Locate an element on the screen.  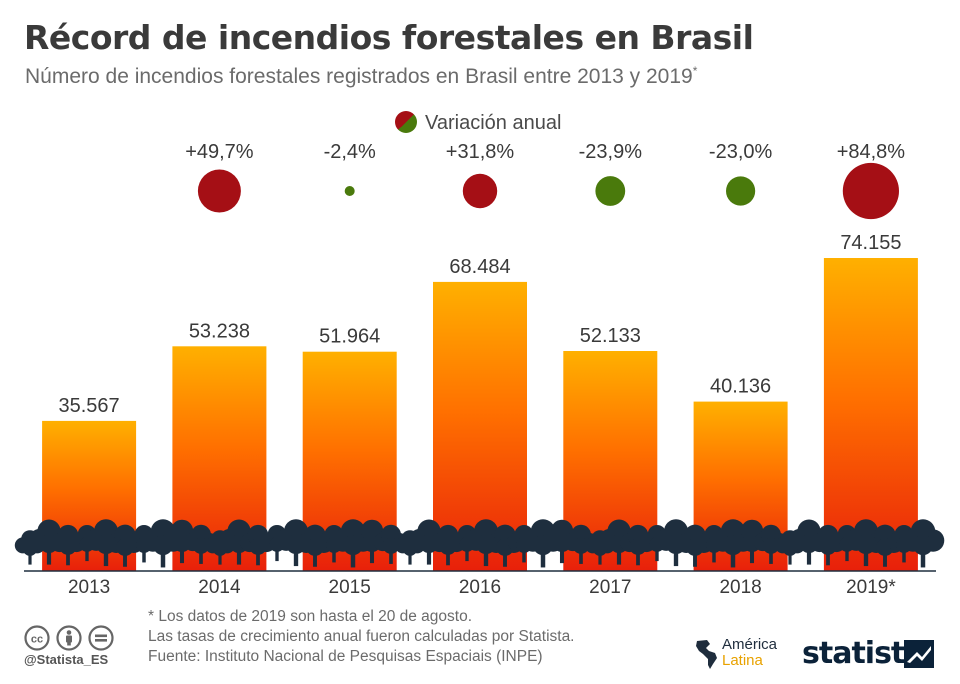
svg-text: cc is located at coordinates (37, 640).